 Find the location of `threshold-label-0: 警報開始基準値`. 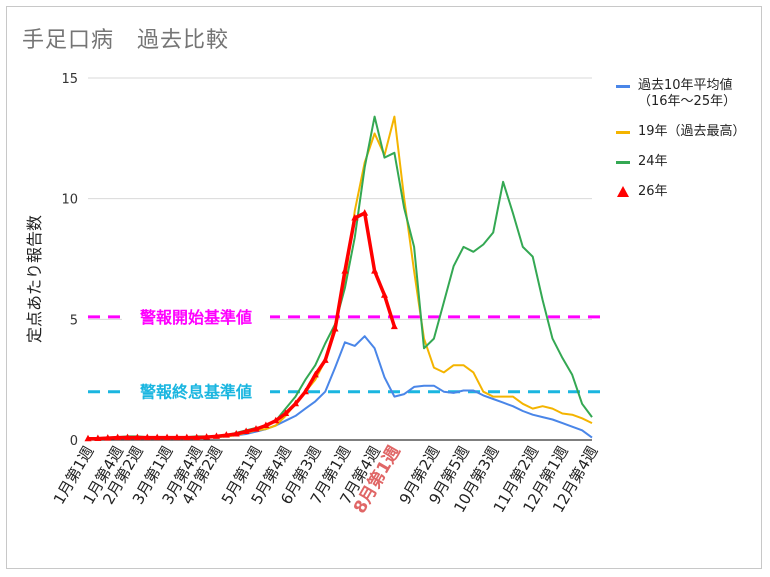

threshold-label-0: 警報開始基準値 is located at coordinates (195, 317).